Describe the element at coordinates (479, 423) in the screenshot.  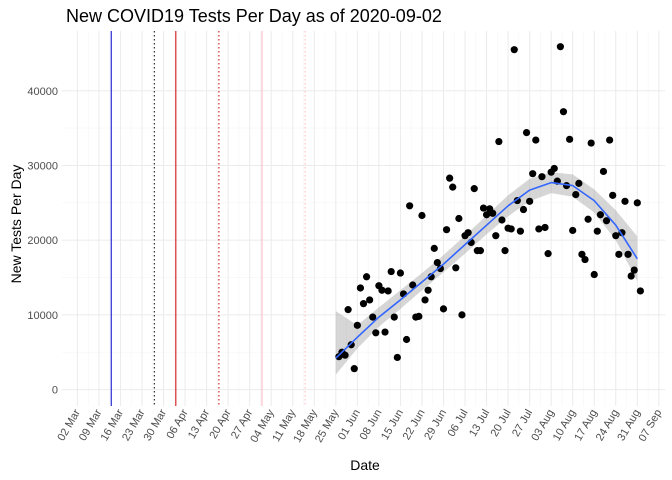
I see `x-tick-label: 13 Jul` at that location.